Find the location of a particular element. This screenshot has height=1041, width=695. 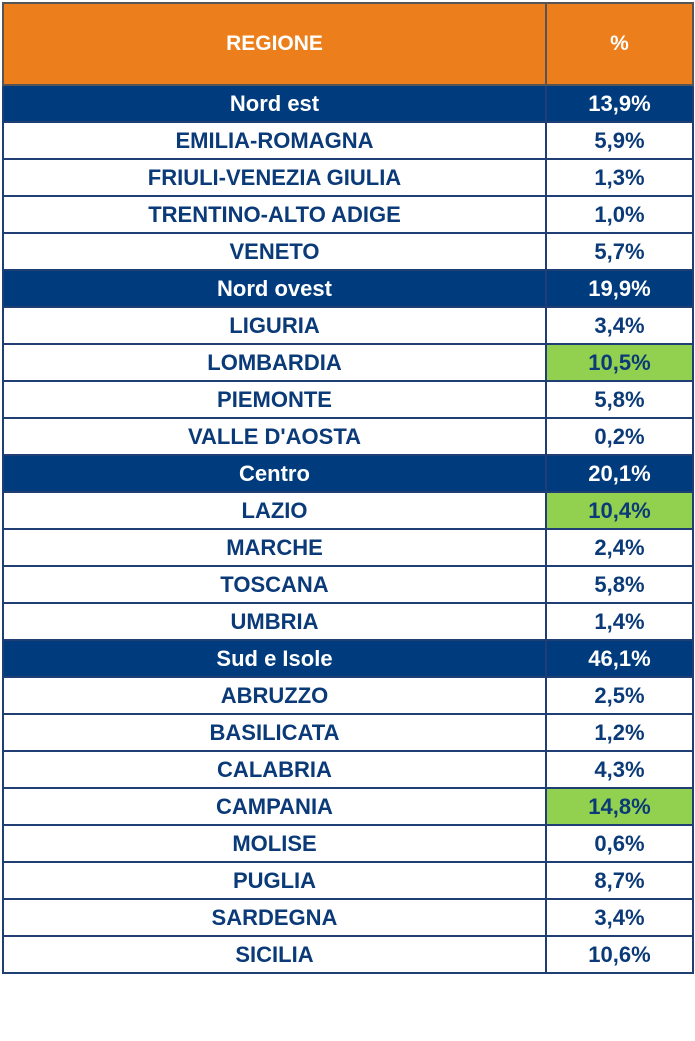

region-name: ABRUZZO is located at coordinates (274, 695).